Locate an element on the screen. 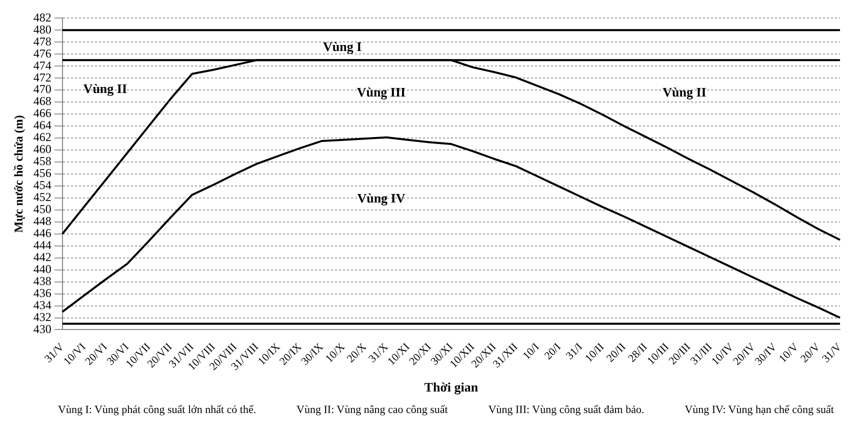 This screenshot has height=446, width=862. y-tick-label: 438 is located at coordinates (42, 281).